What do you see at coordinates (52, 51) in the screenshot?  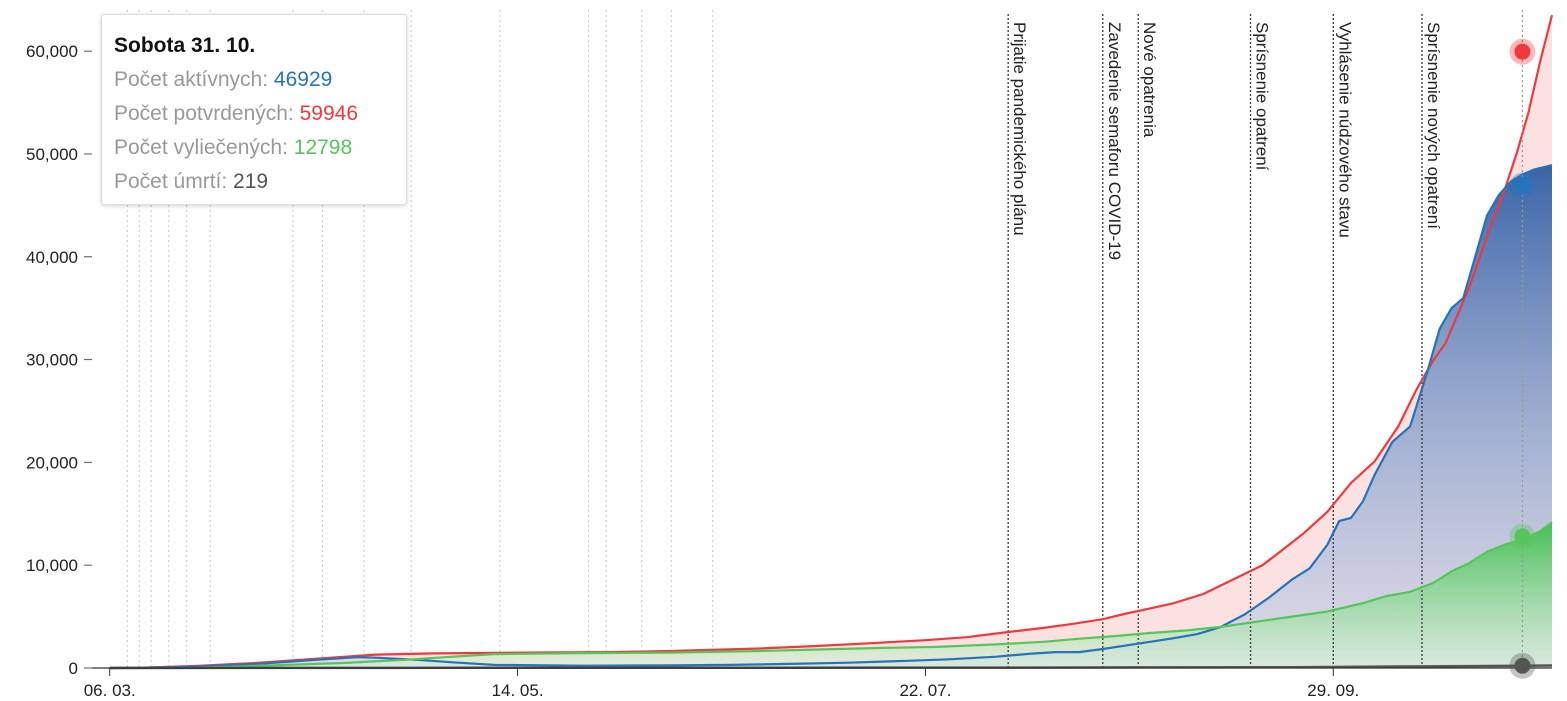 I see `y-tick-label: 60,000` at bounding box center [52, 51].